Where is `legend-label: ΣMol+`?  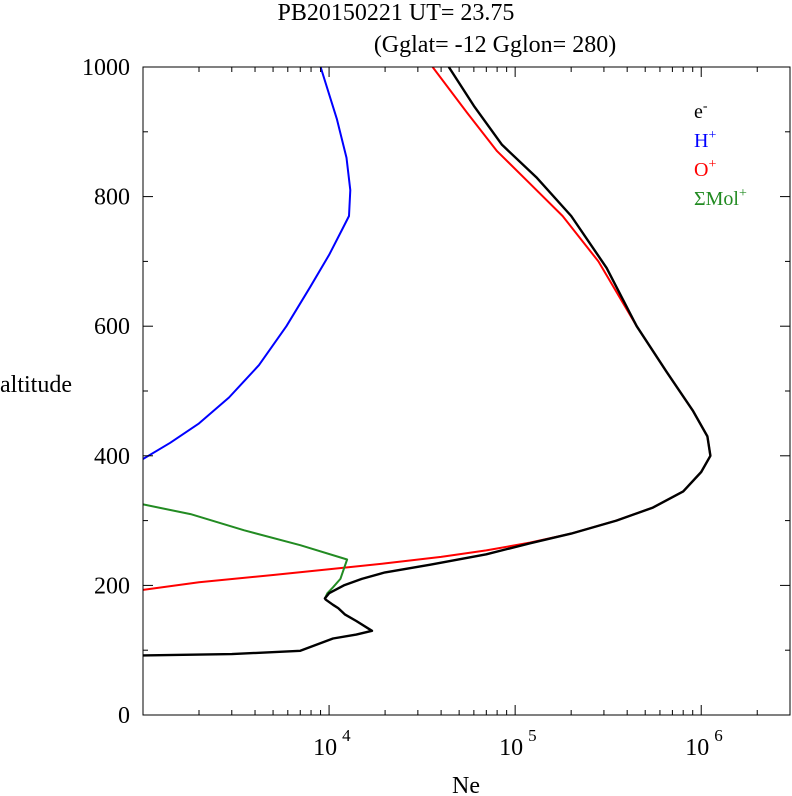
legend-label: ΣMol+ is located at coordinates (720, 198).